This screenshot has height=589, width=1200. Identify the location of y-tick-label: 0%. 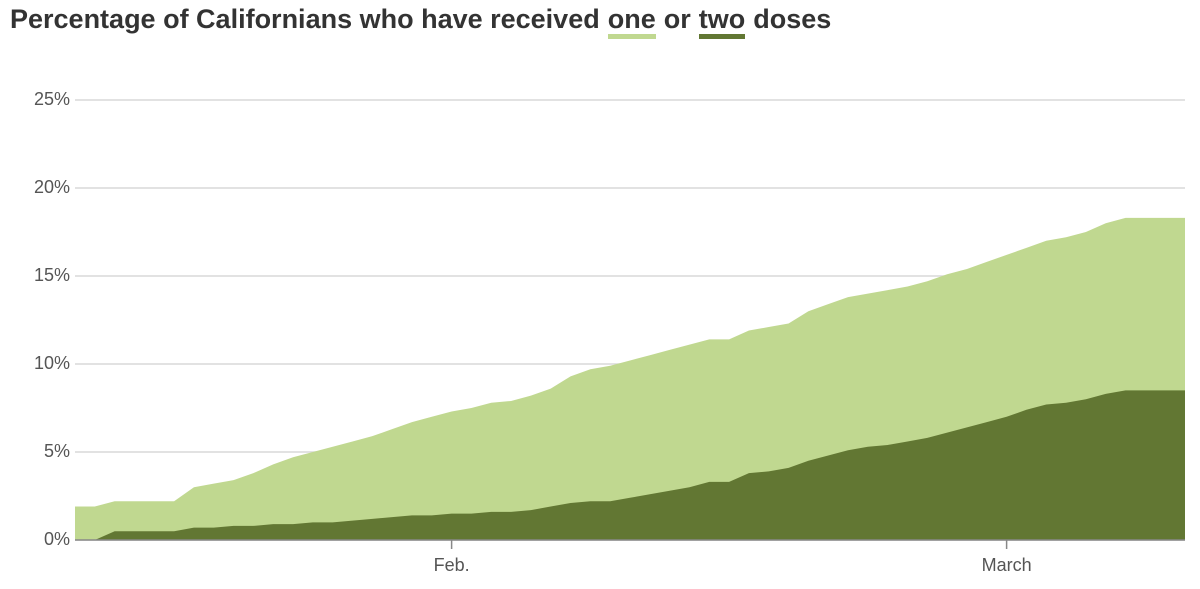
(57, 539).